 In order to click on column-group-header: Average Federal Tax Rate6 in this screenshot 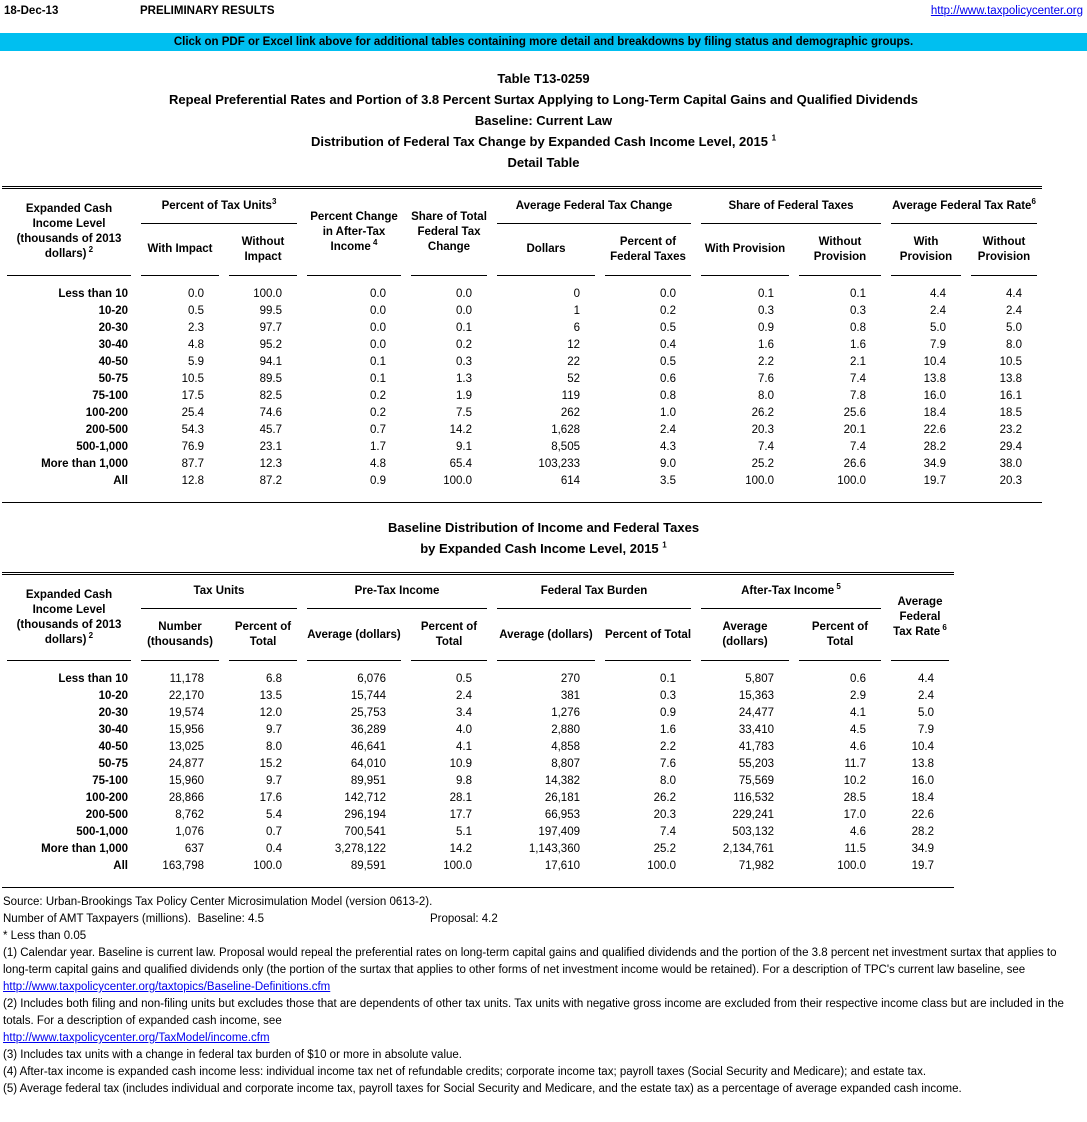, I will do `click(964, 206)`.